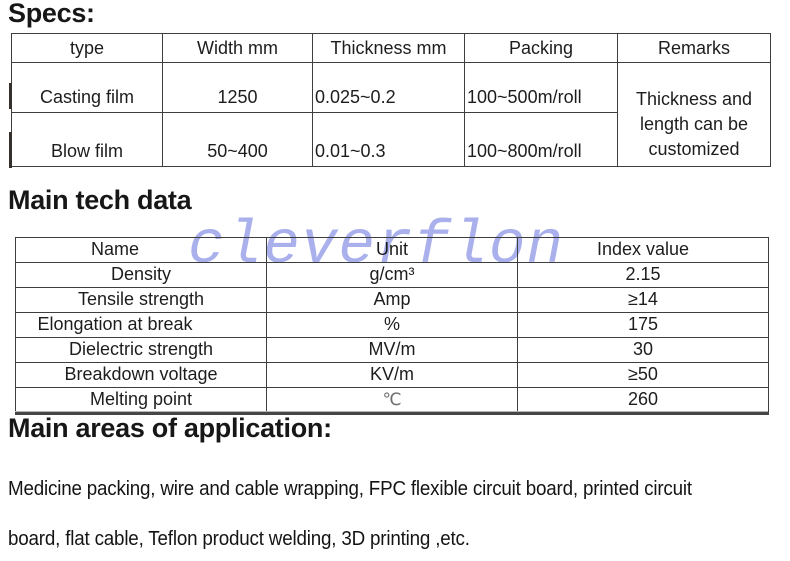 Image resolution: width=790 pixels, height=561 pixels. I want to click on table-row: Breakdown voltage KV/m ≥50, so click(392, 375).